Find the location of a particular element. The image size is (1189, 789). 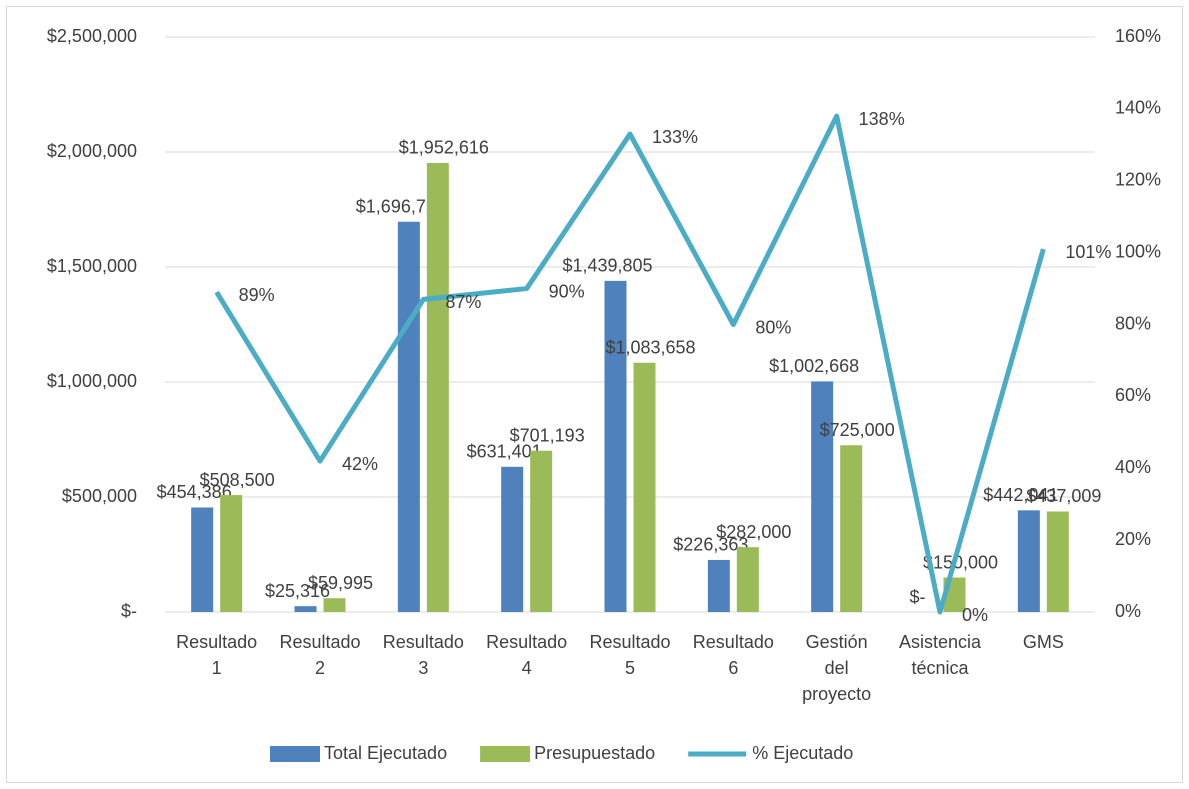

line-value-label: 89% is located at coordinates (257, 295).